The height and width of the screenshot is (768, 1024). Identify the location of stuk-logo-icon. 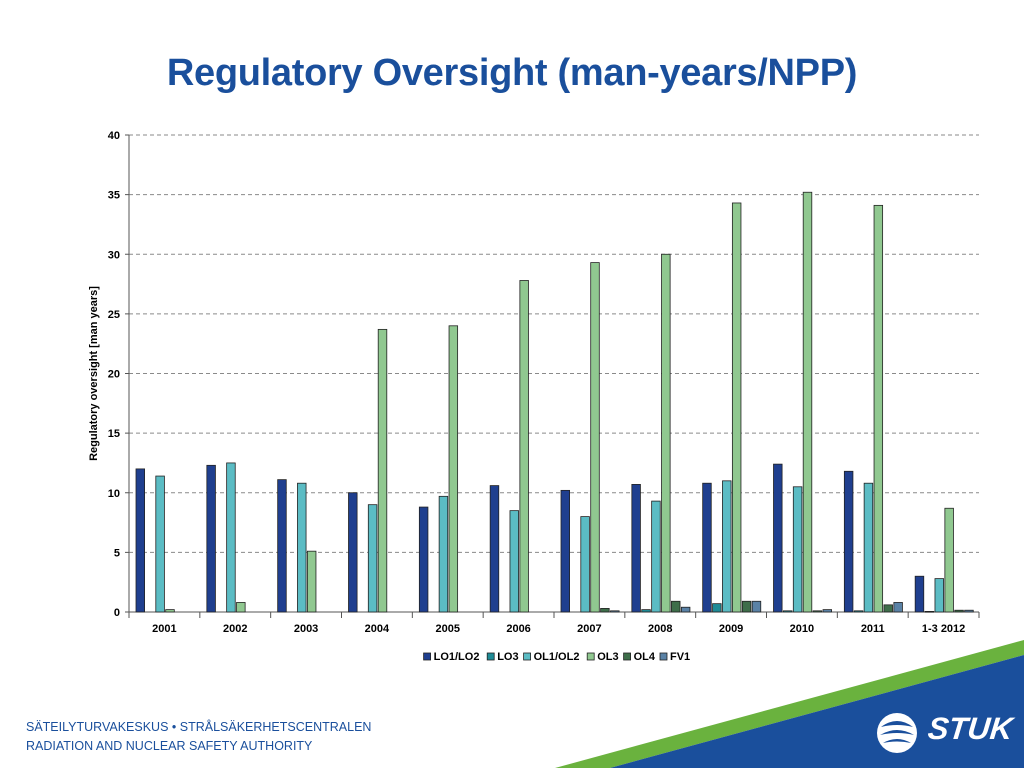
(897, 733).